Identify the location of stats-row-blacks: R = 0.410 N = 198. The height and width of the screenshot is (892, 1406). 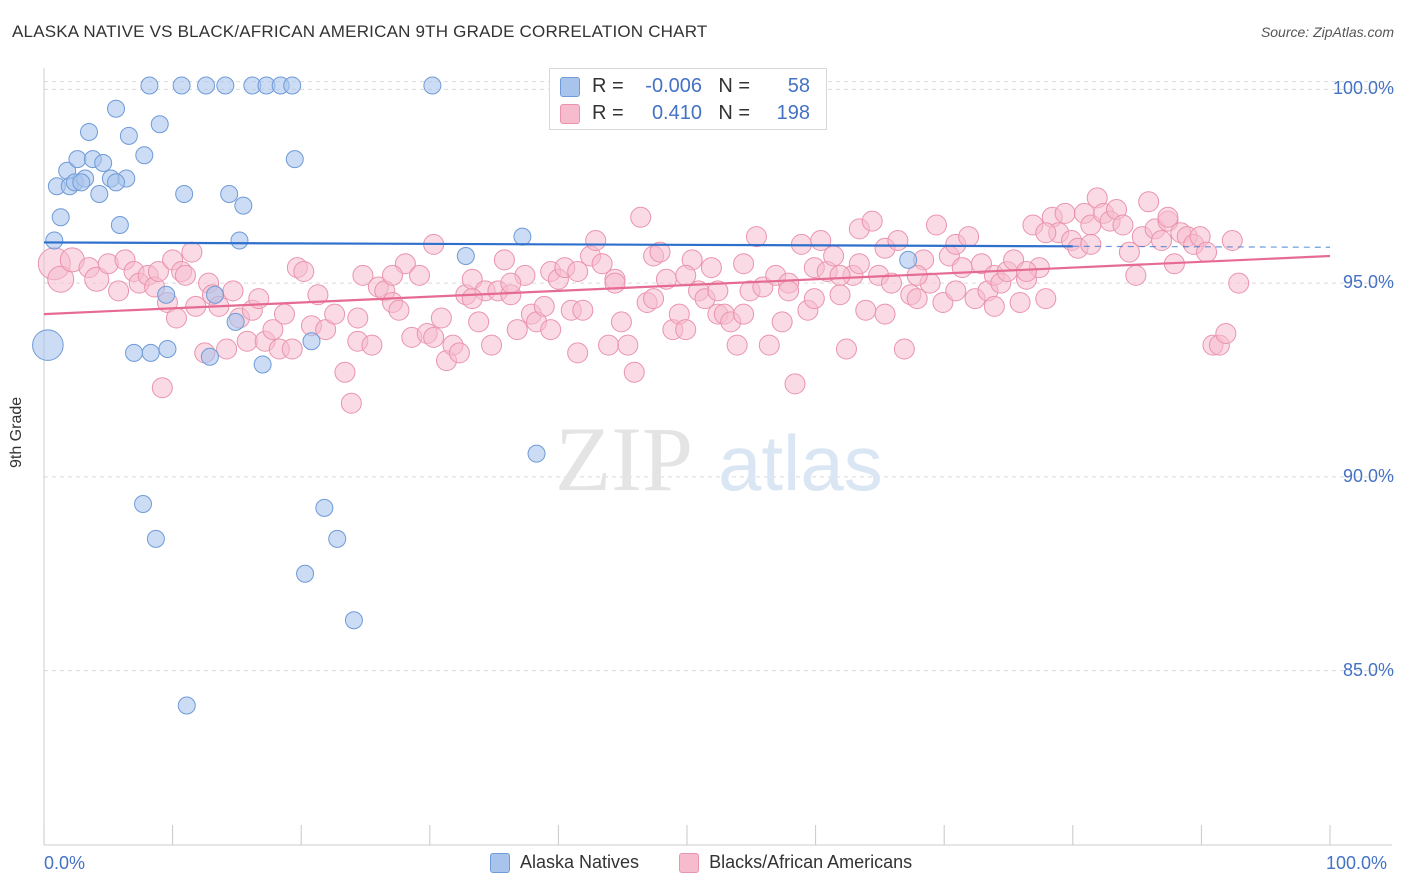
(685, 113).